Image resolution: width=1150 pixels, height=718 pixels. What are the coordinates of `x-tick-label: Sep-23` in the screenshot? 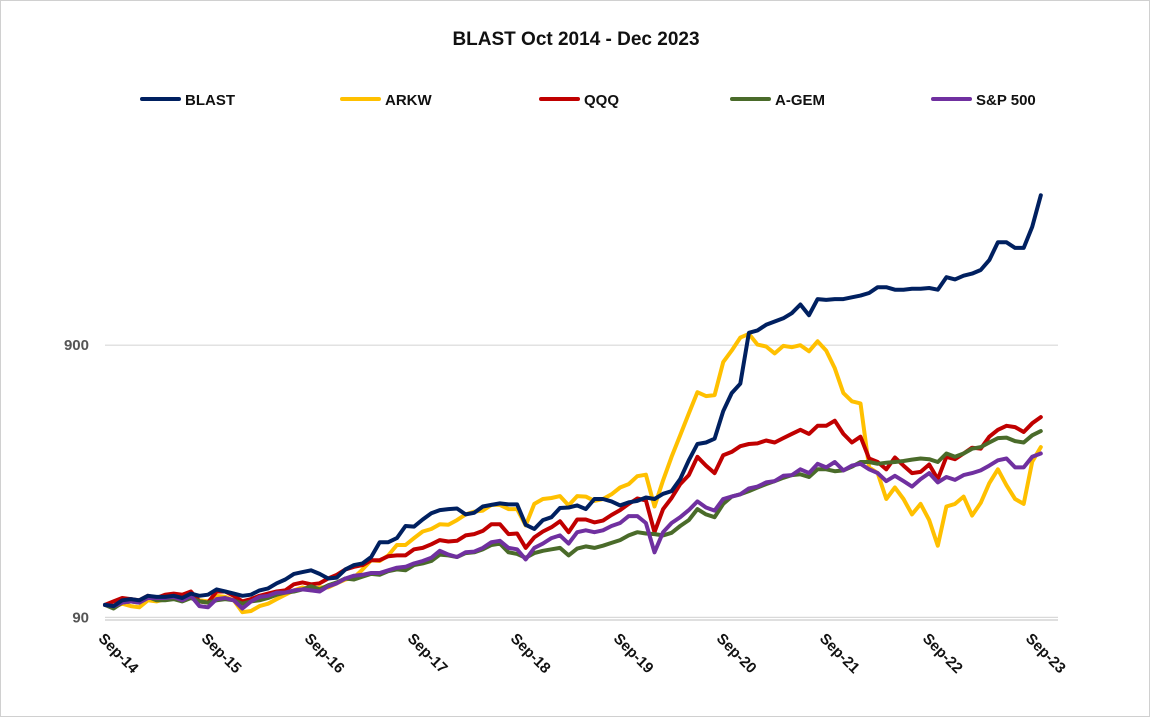 It's located at (1045, 653).